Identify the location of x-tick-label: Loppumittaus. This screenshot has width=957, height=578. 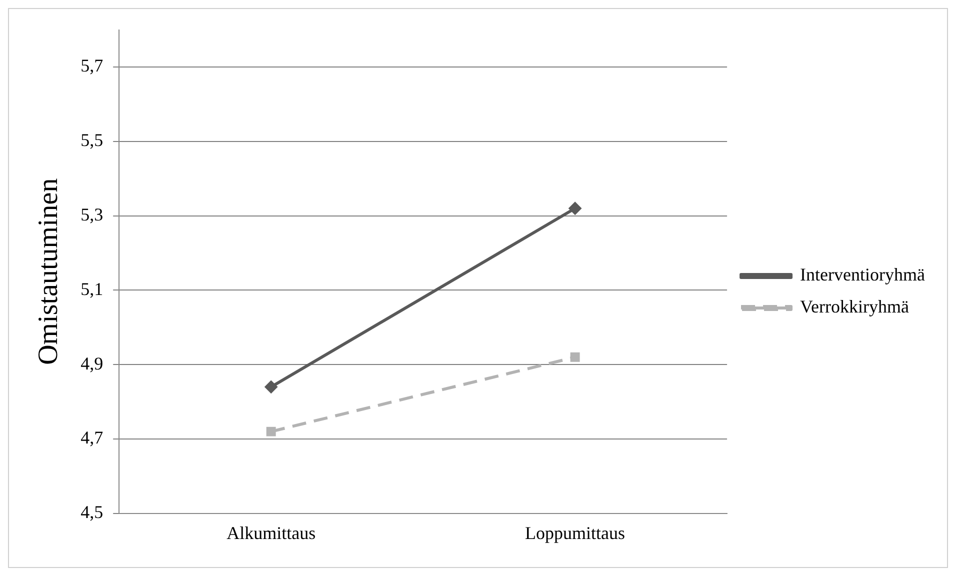
(575, 532).